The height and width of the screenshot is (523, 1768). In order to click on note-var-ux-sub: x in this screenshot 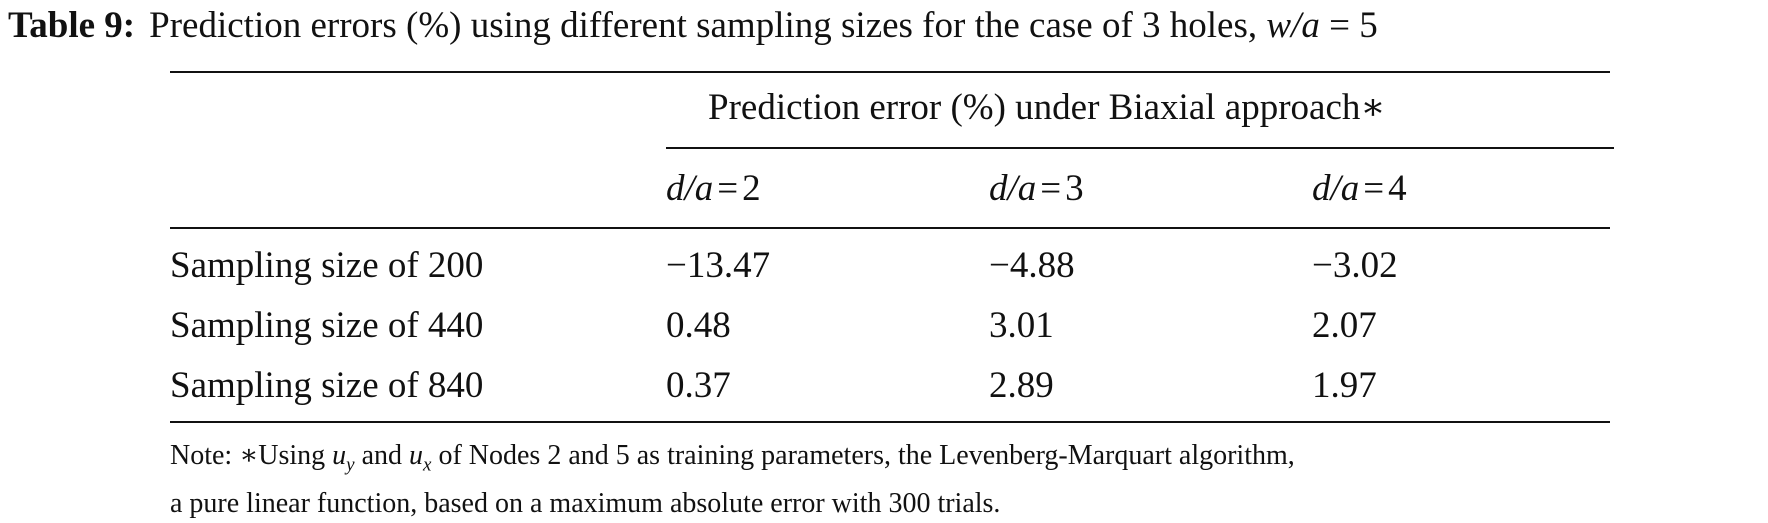, I will do `click(427, 465)`.